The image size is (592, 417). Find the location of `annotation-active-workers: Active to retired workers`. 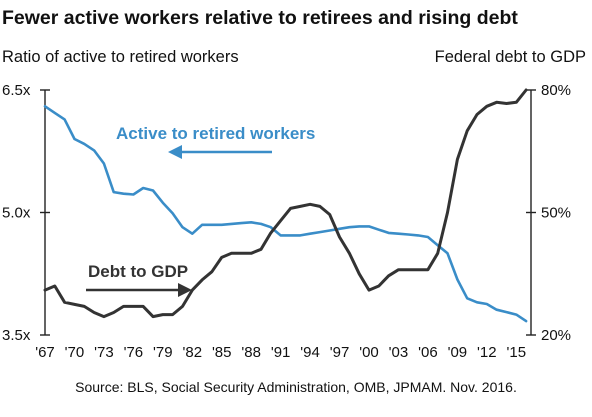

annotation-active-workers: Active to retired workers is located at coordinates (215, 133).